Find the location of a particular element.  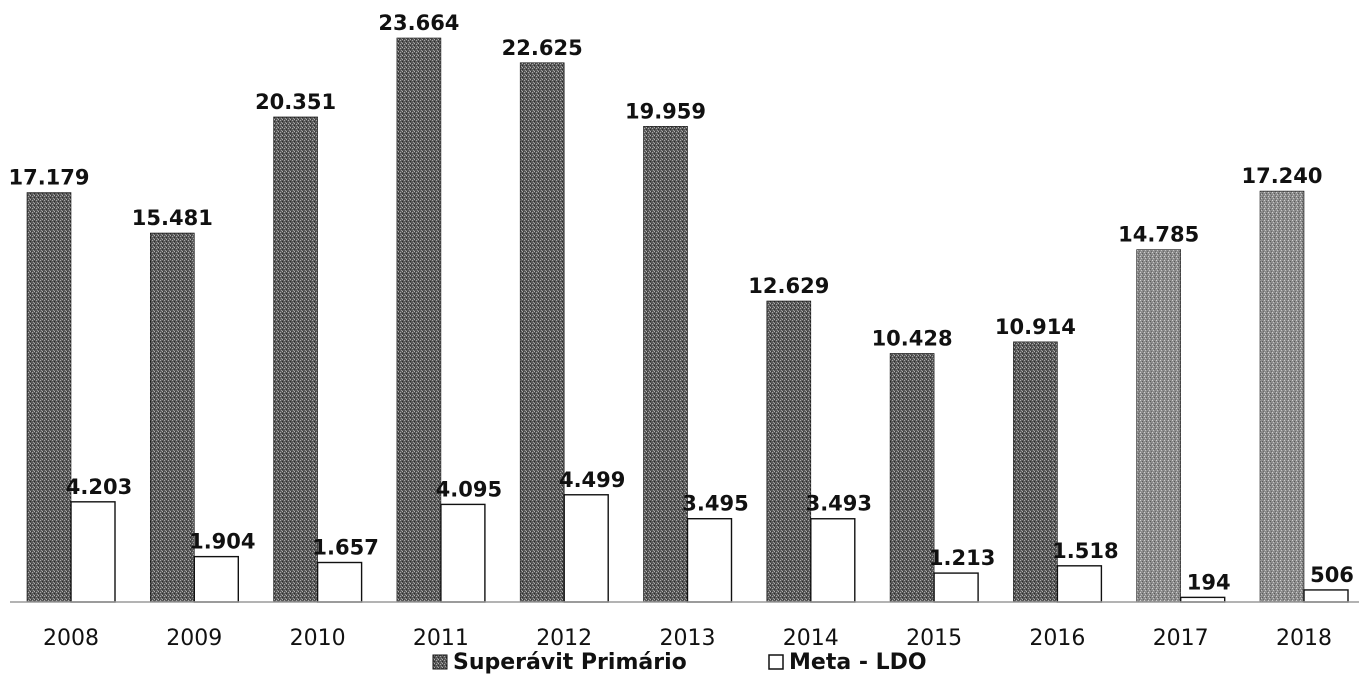

bar-superavit-2011 is located at coordinates (419, 320).